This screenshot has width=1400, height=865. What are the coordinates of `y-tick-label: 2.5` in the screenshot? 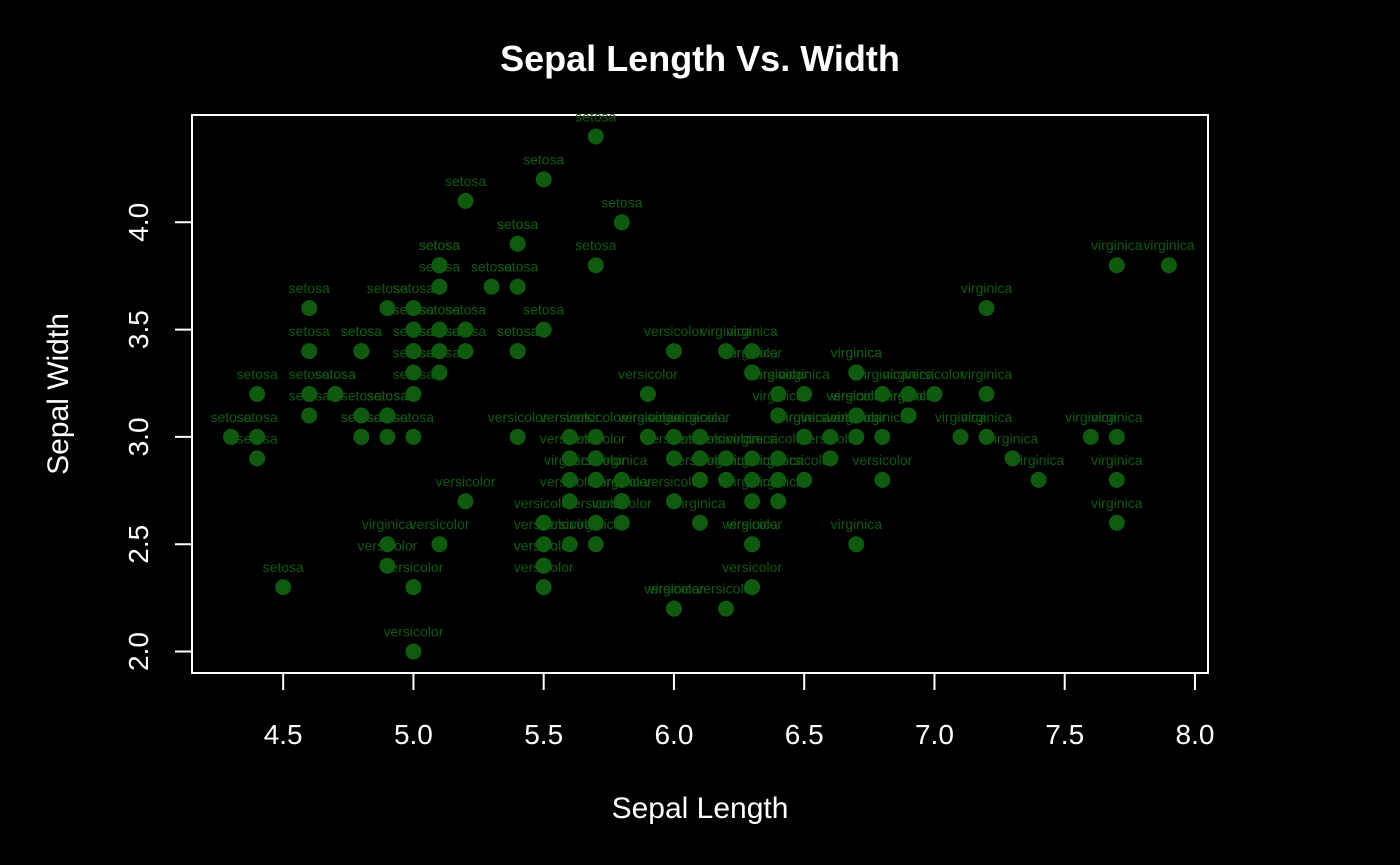 It's located at (138, 544).